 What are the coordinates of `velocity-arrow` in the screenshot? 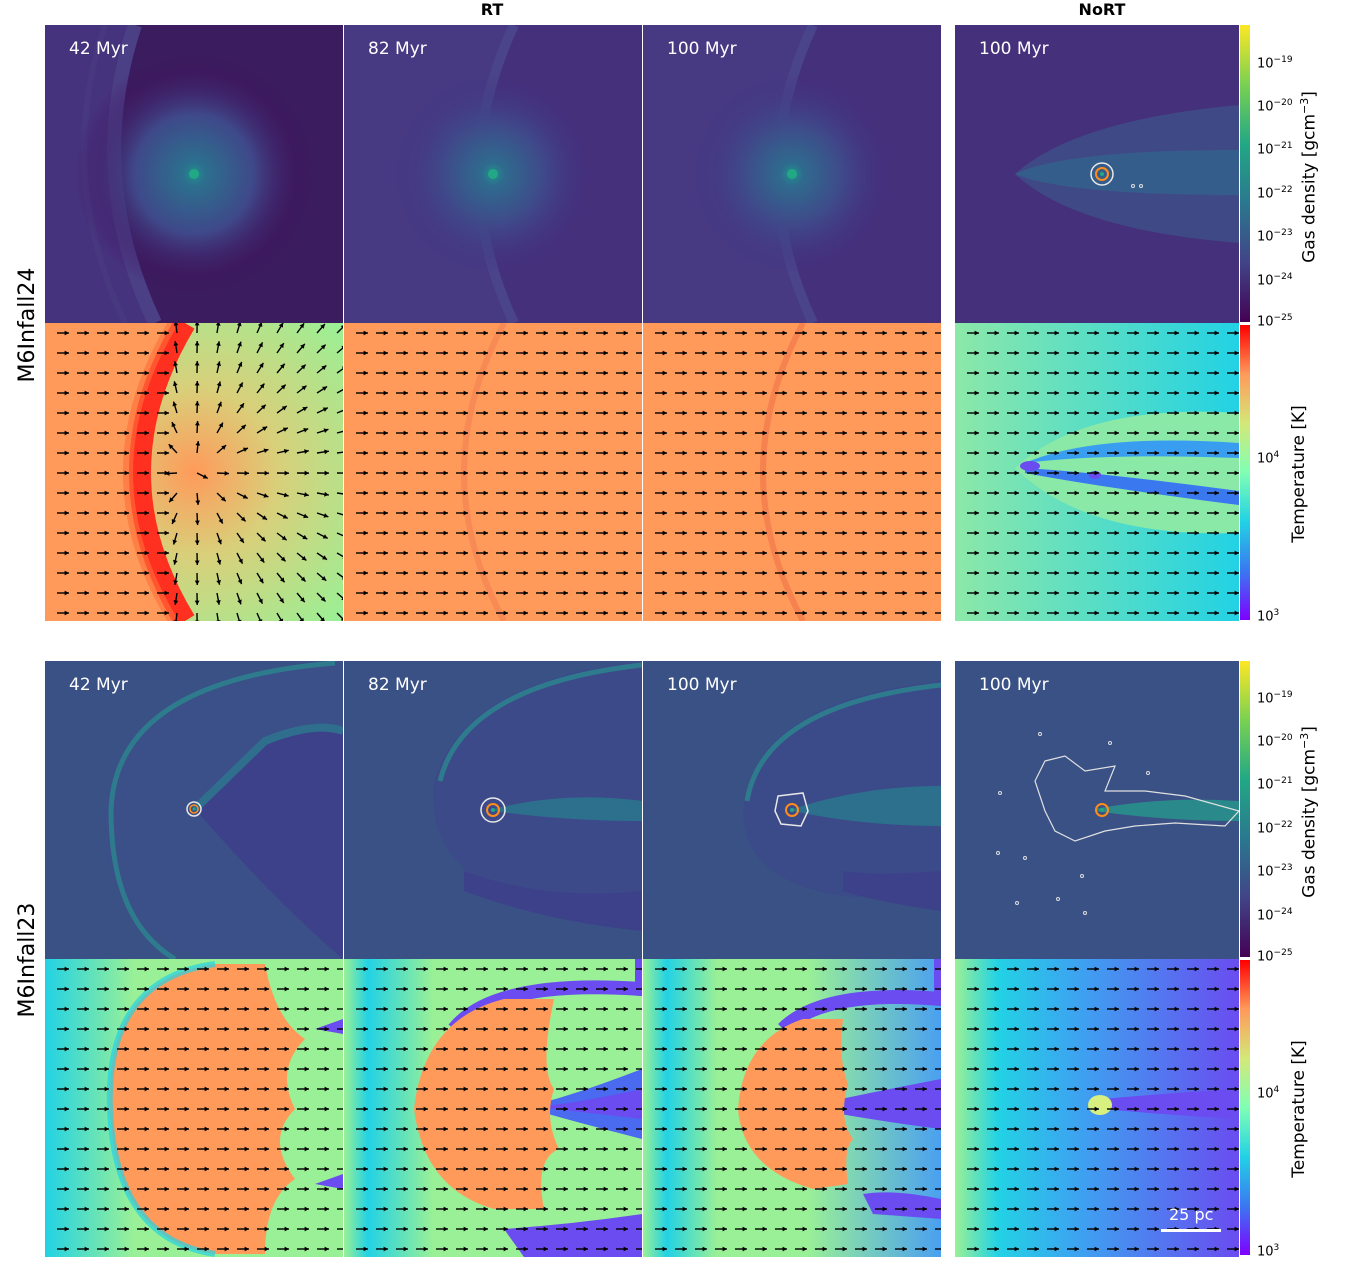 It's located at (339, 596).